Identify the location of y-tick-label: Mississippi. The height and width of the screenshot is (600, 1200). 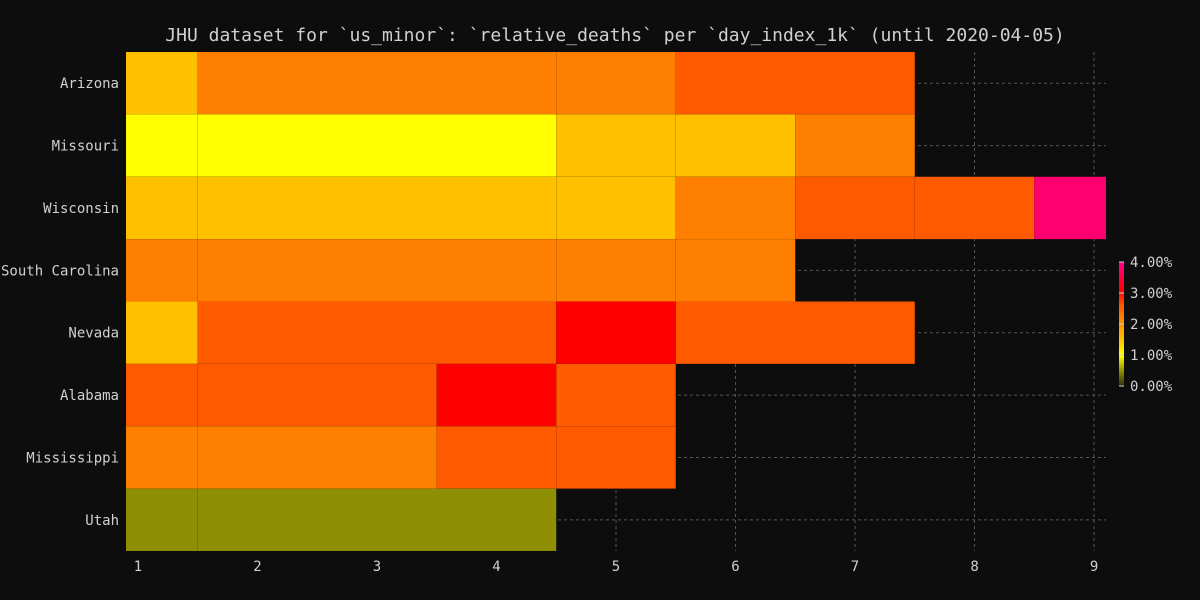
(72, 458).